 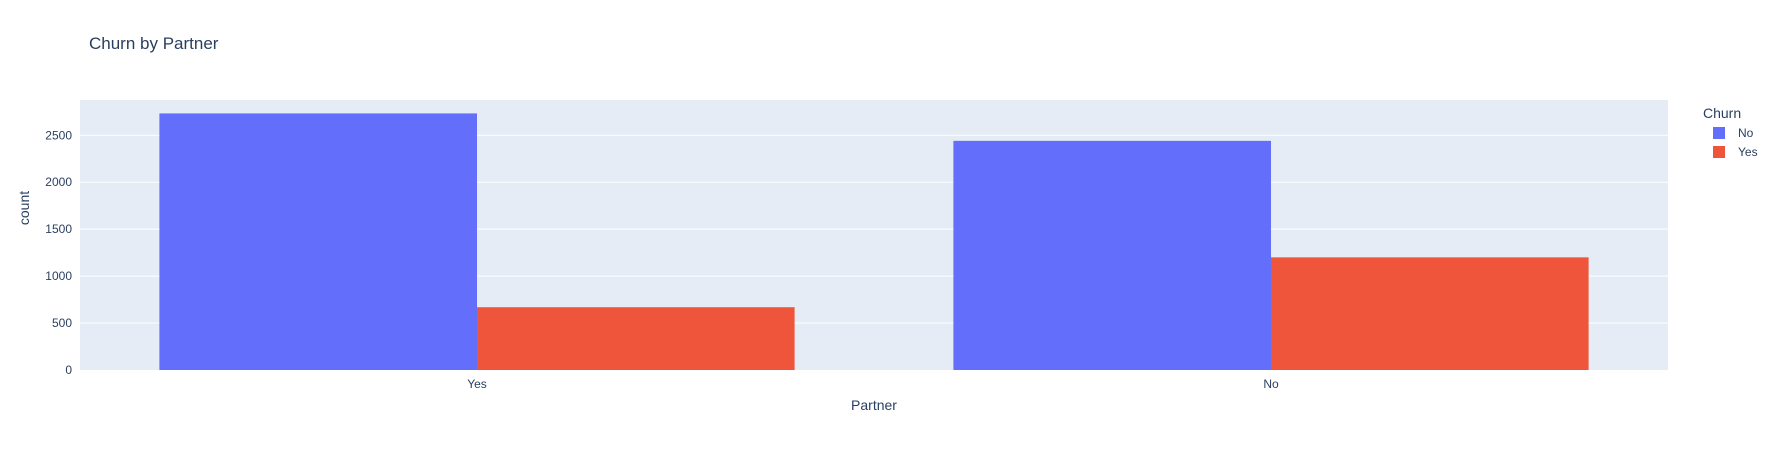 What do you see at coordinates (1271, 384) in the screenshot?
I see `x-tick-label: No` at bounding box center [1271, 384].